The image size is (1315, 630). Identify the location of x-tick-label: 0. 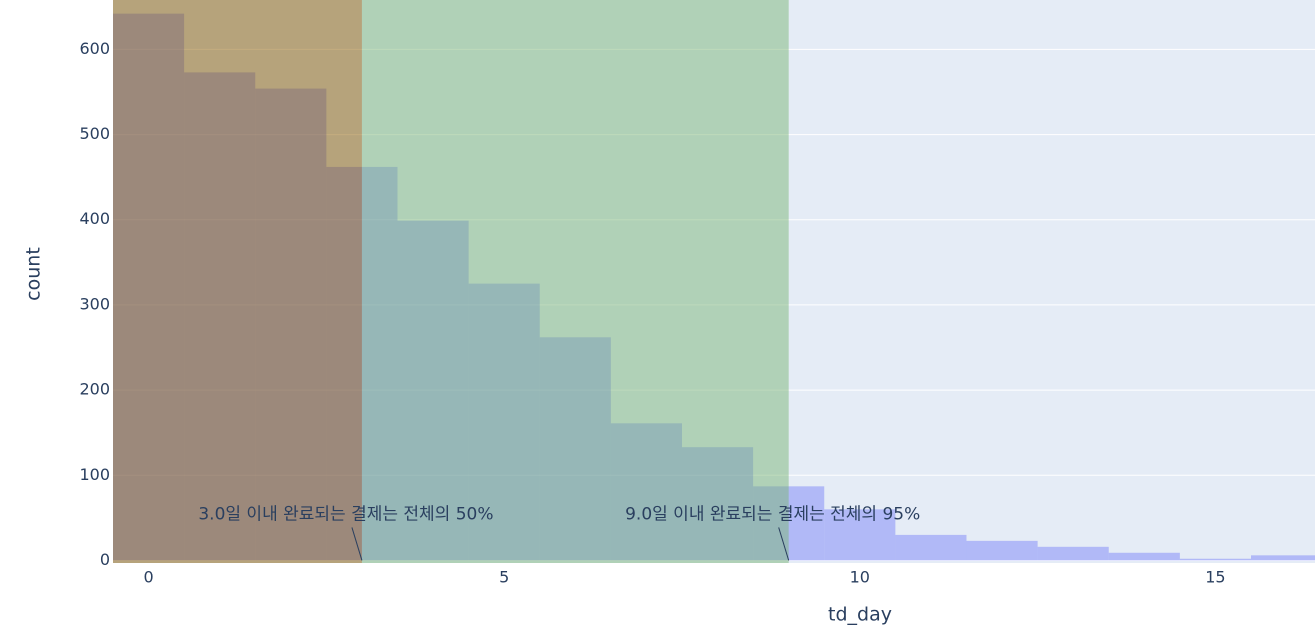
(148, 577).